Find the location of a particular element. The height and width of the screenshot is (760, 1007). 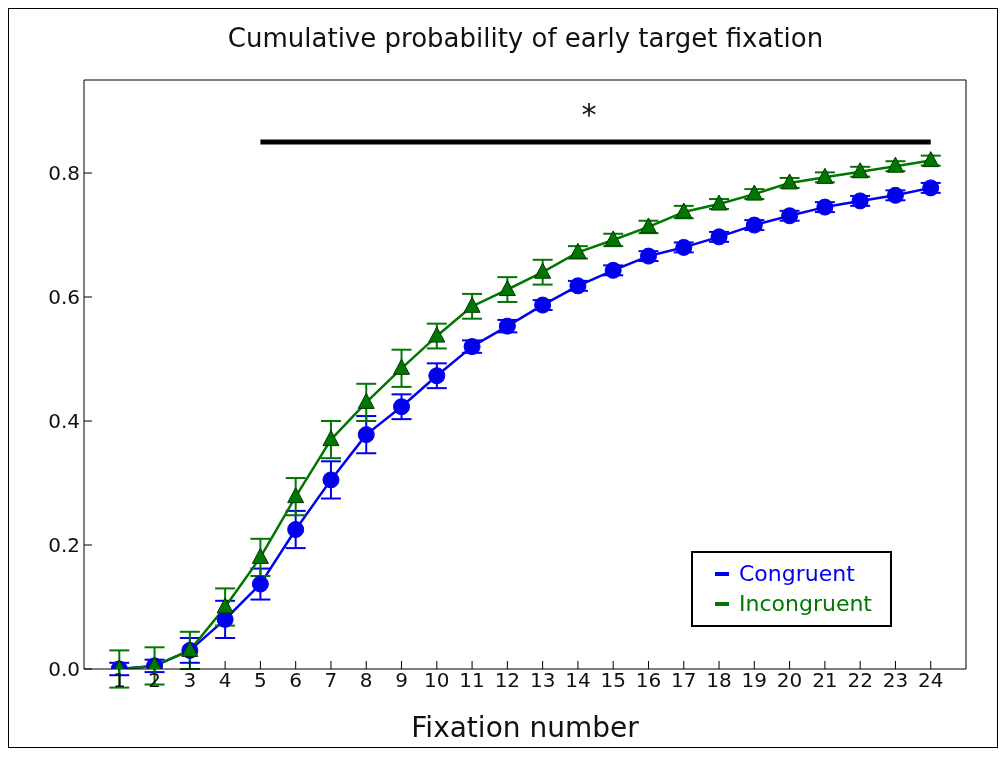

x-tick-label: 20 is located at coordinates (789, 680).